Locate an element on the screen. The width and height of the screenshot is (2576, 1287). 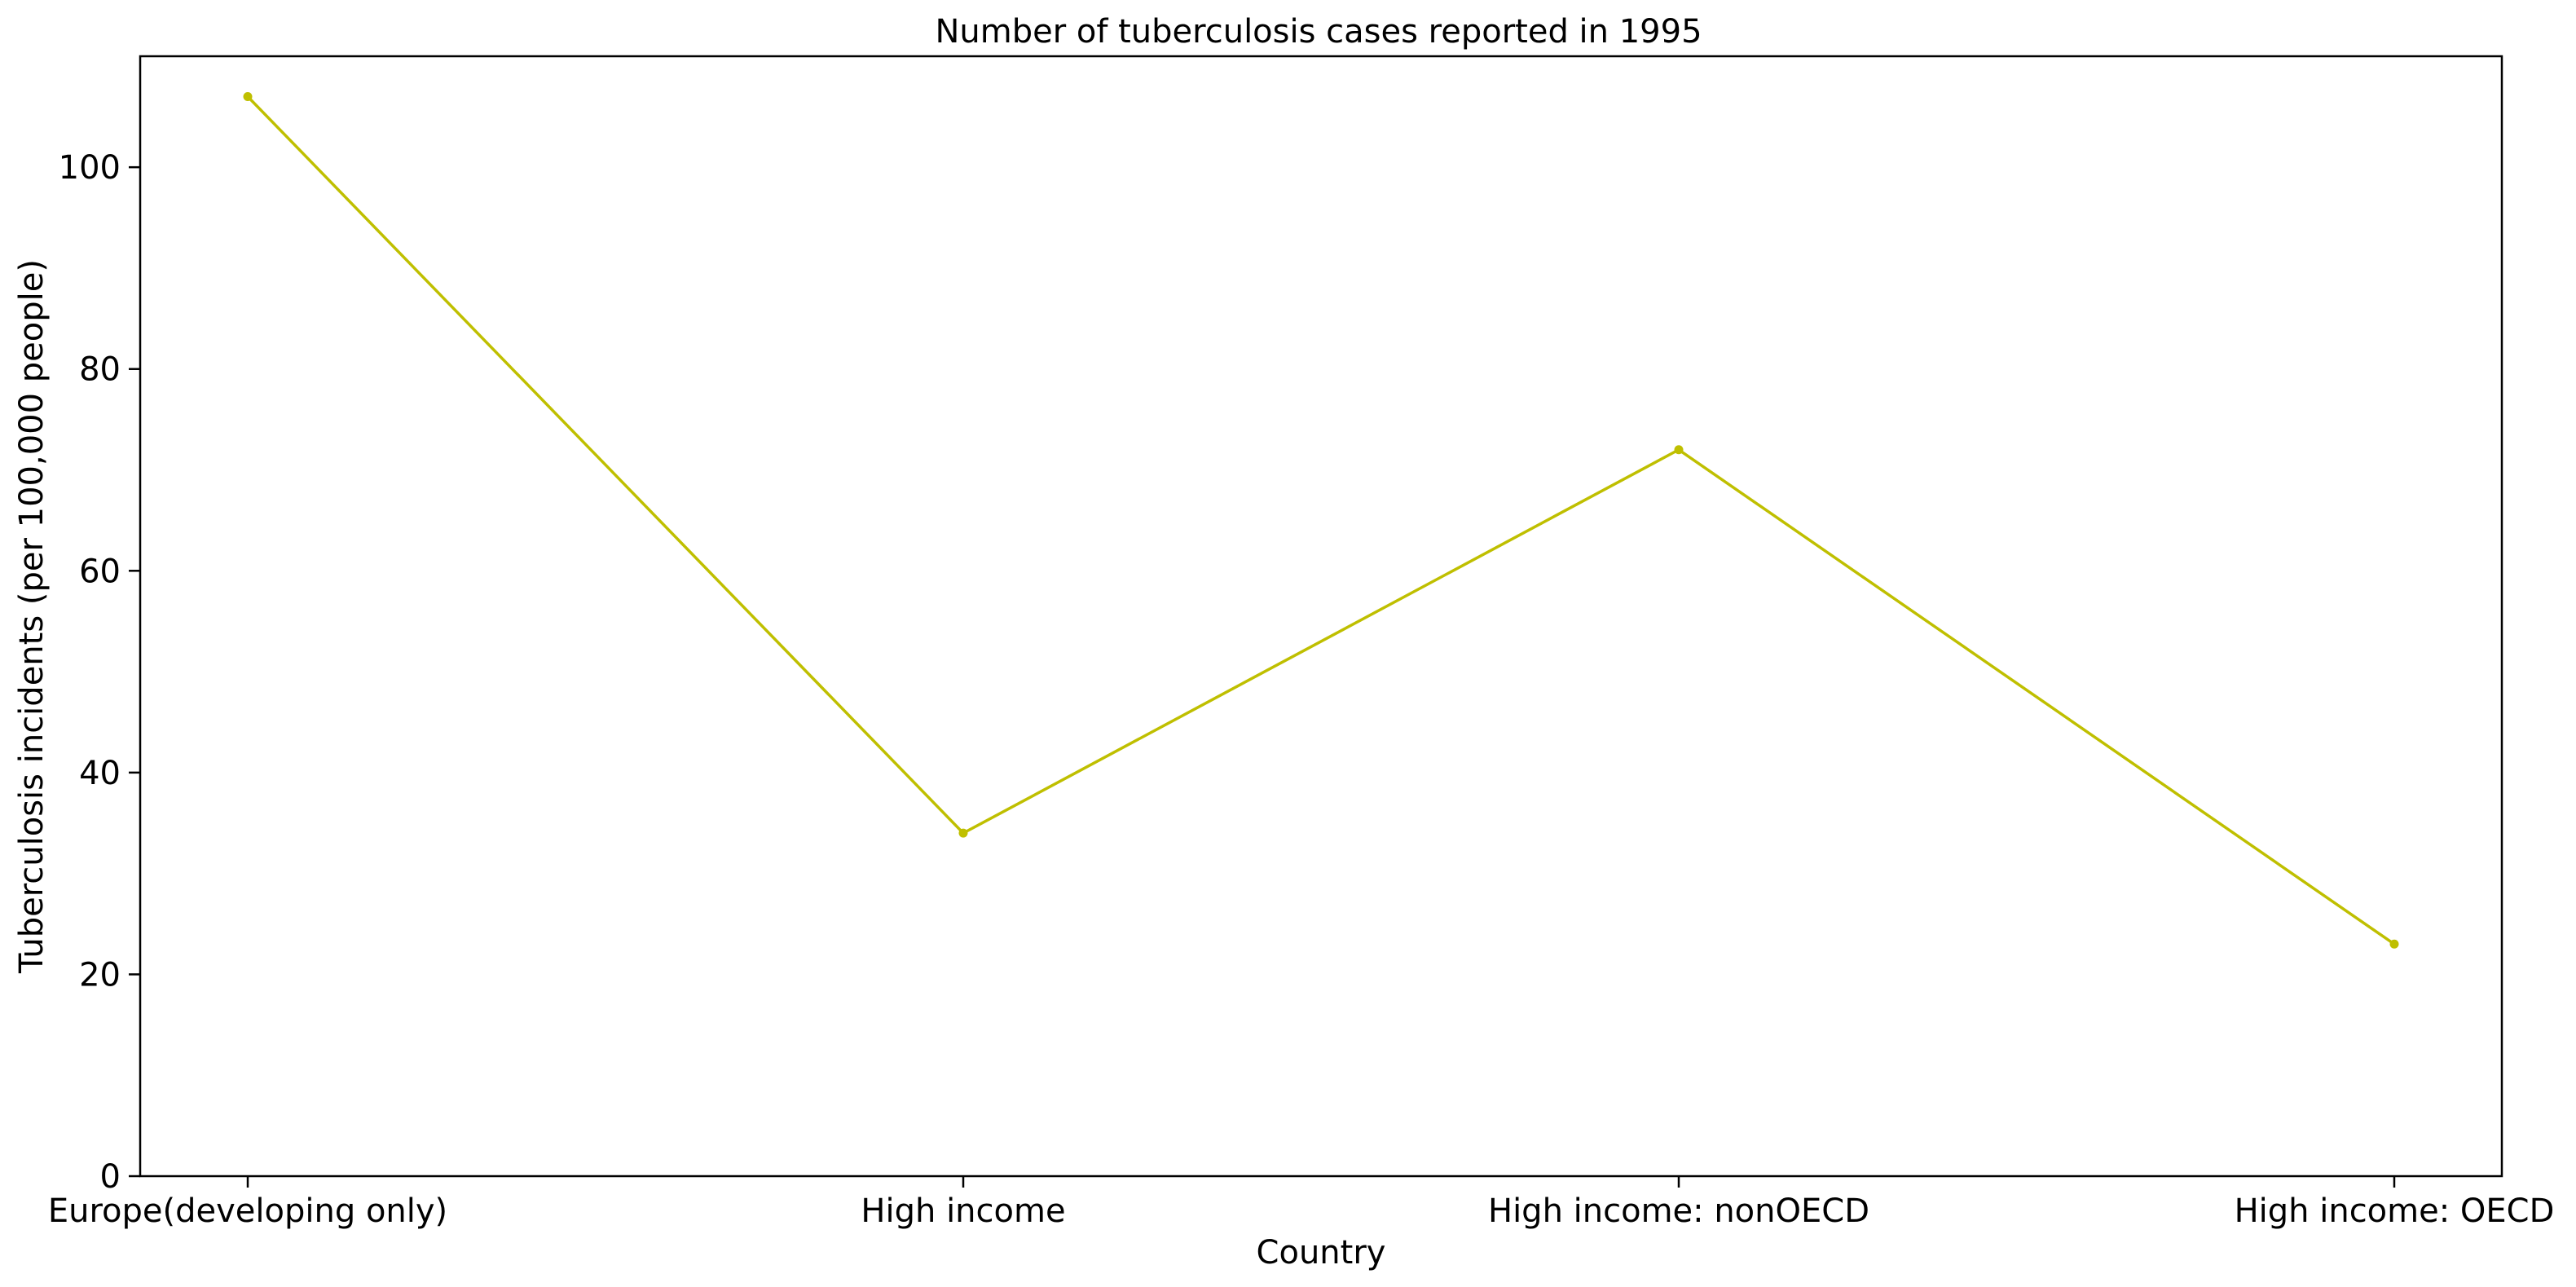
y-tick-label: 60 is located at coordinates (100, 571).